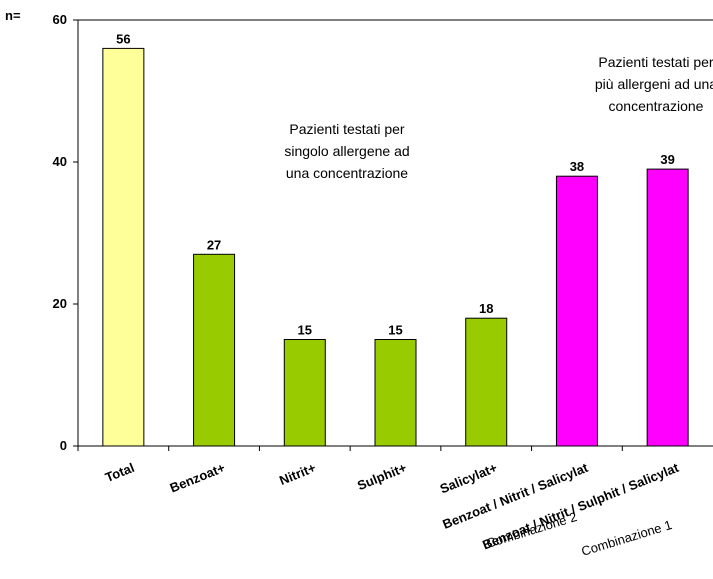 The width and height of the screenshot is (713, 579). What do you see at coordinates (486, 308) in the screenshot?
I see `bar-value-label: 18` at bounding box center [486, 308].